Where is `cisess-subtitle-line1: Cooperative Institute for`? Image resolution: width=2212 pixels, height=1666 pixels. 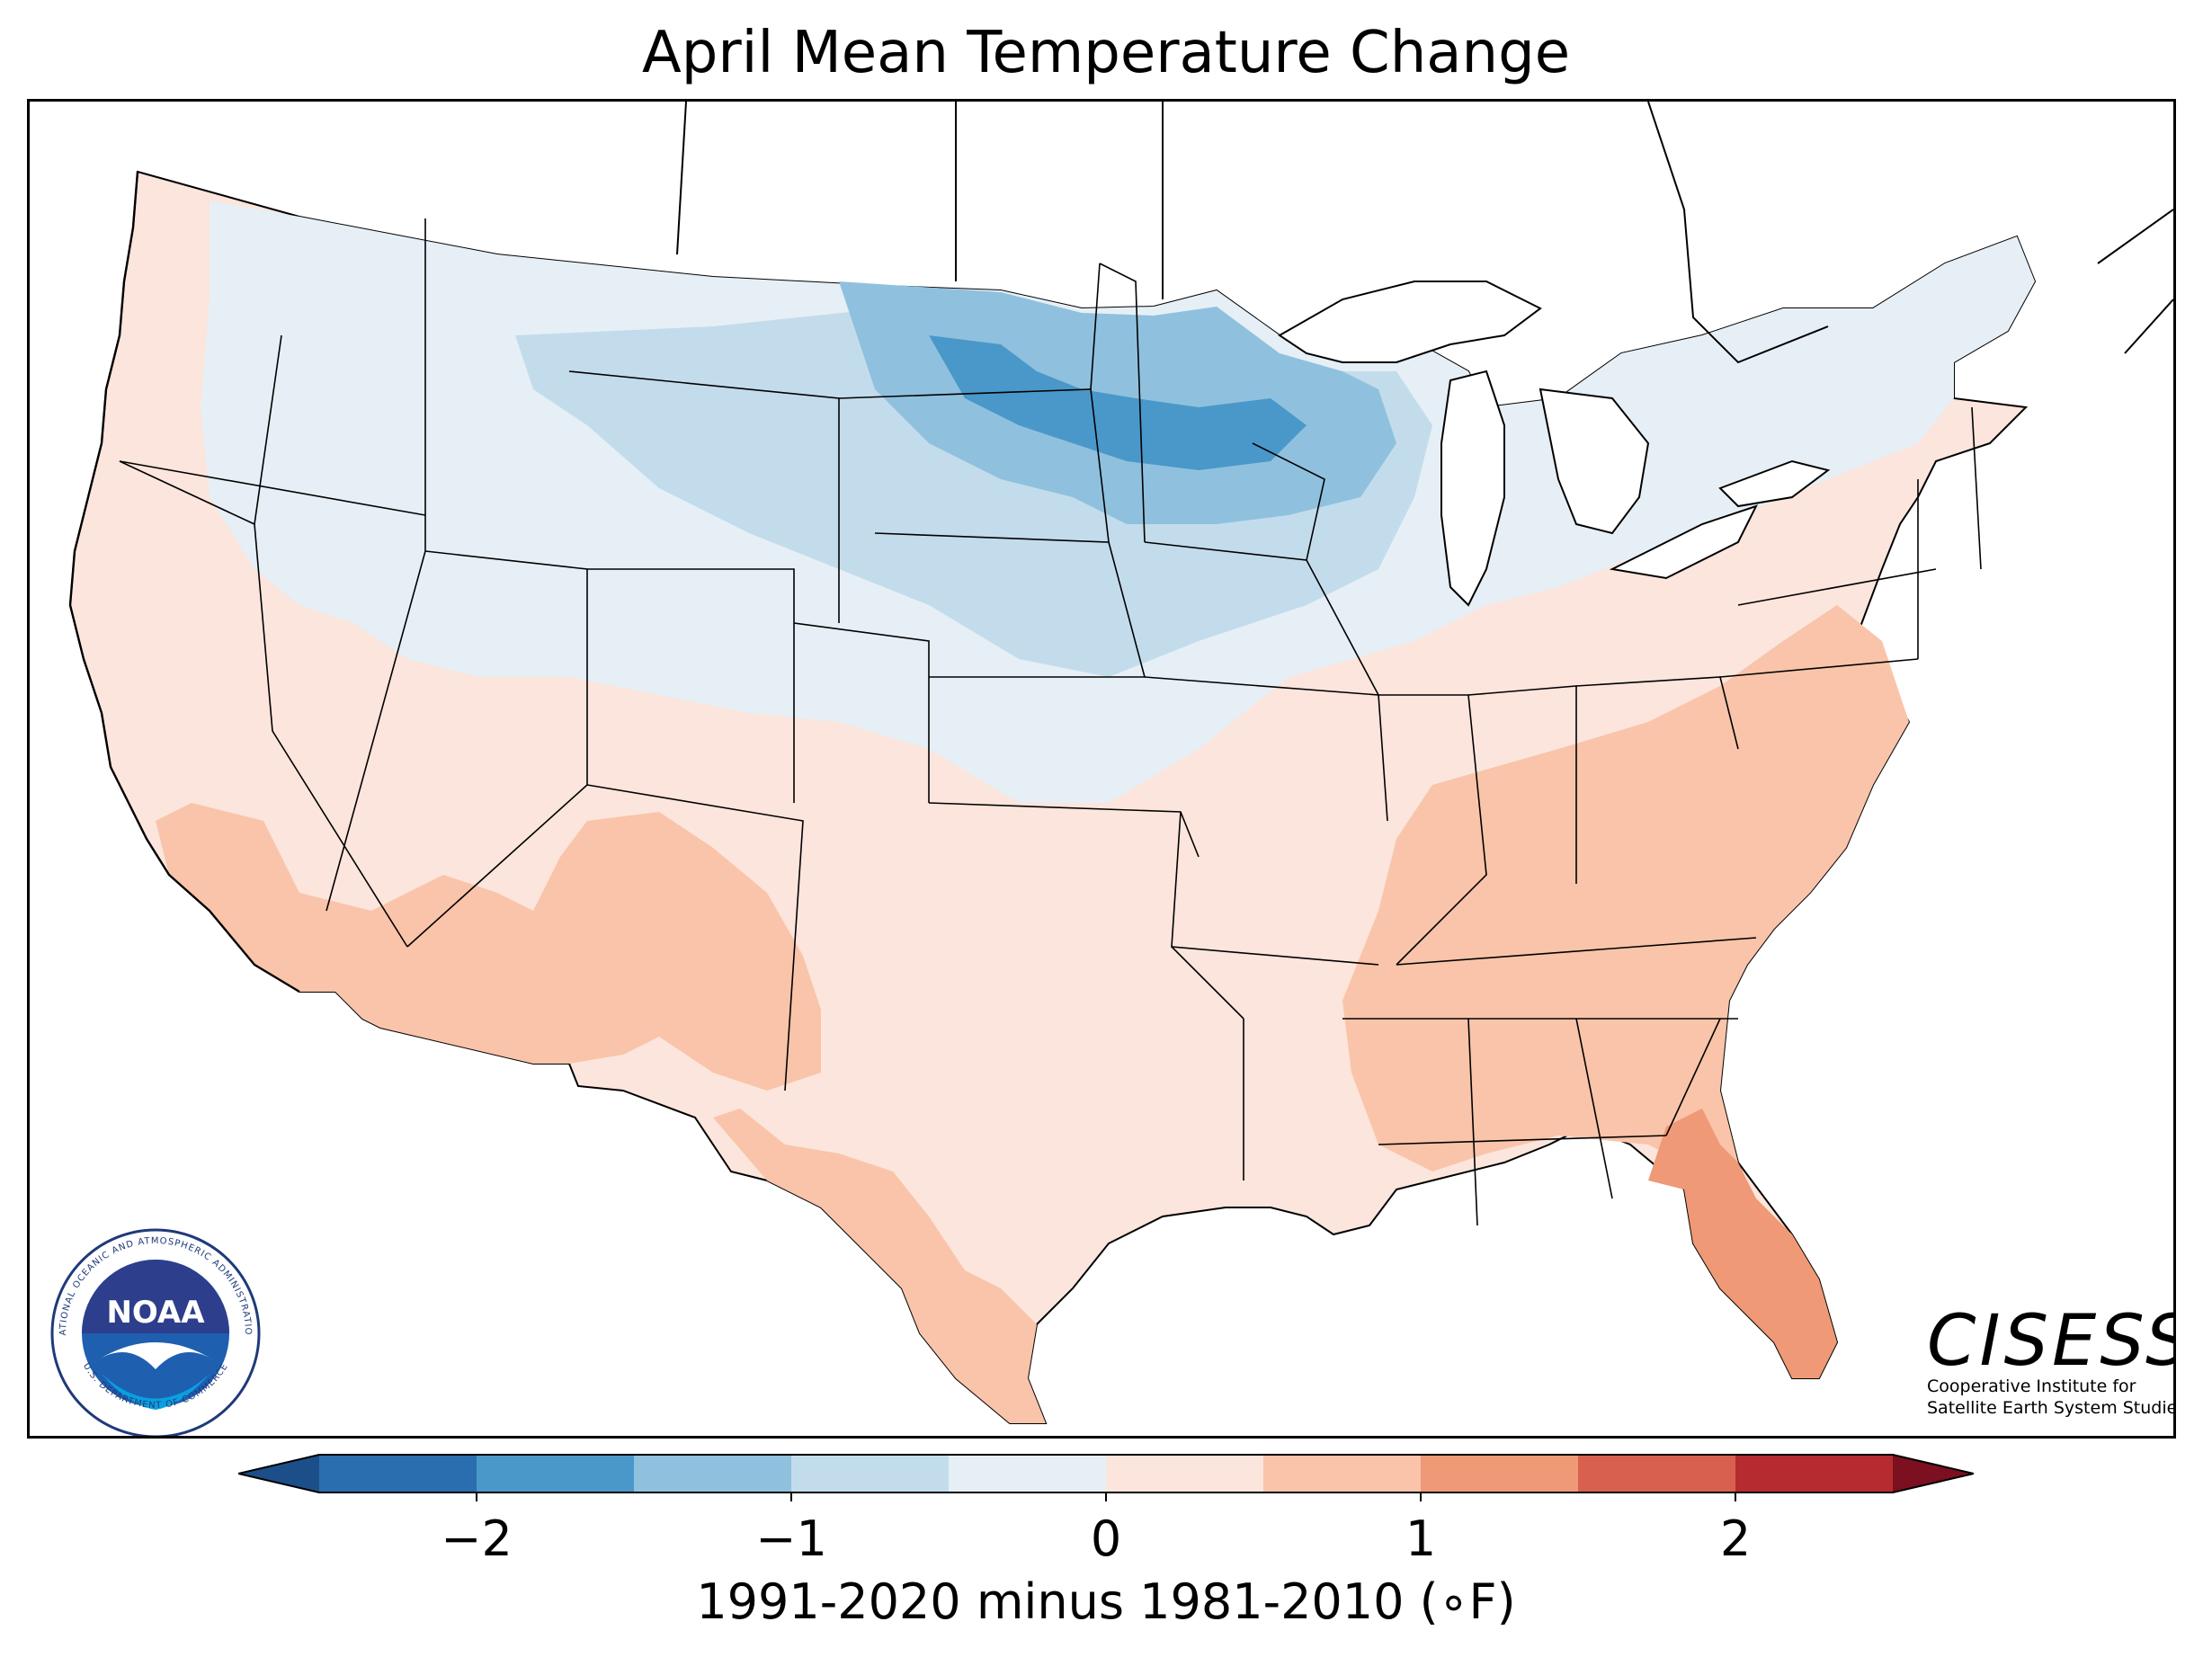 cisess-subtitle-line1: Cooperative Institute for is located at coordinates (2031, 1386).